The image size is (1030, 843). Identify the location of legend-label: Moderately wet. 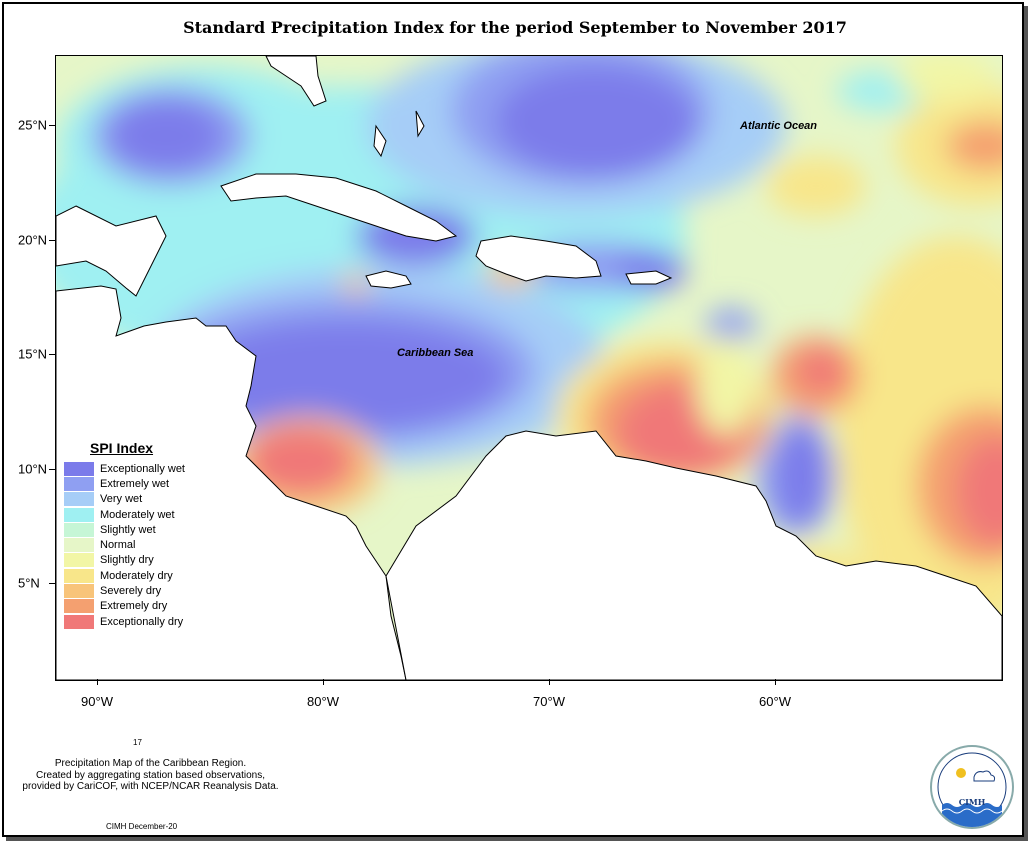
(137, 514).